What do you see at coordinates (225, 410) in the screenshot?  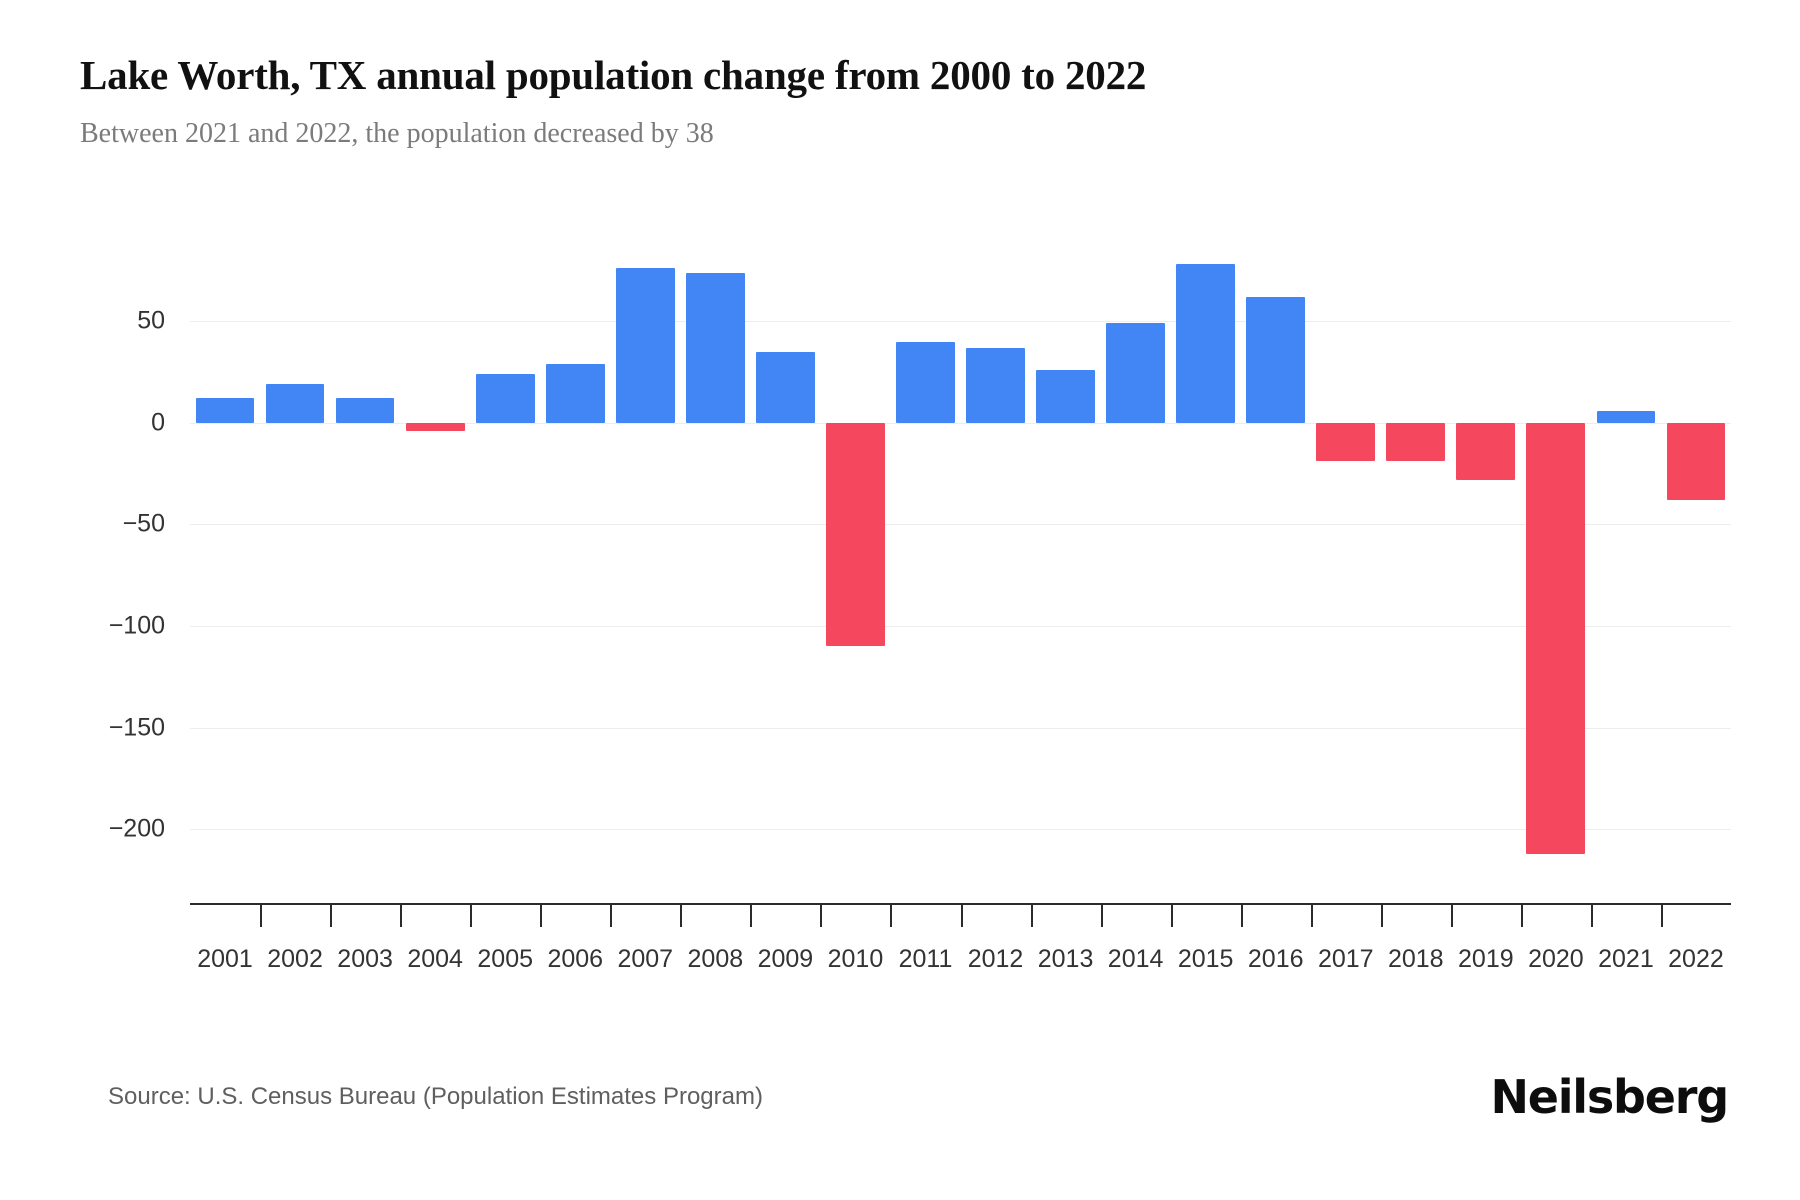 I see `bar-2001` at bounding box center [225, 410].